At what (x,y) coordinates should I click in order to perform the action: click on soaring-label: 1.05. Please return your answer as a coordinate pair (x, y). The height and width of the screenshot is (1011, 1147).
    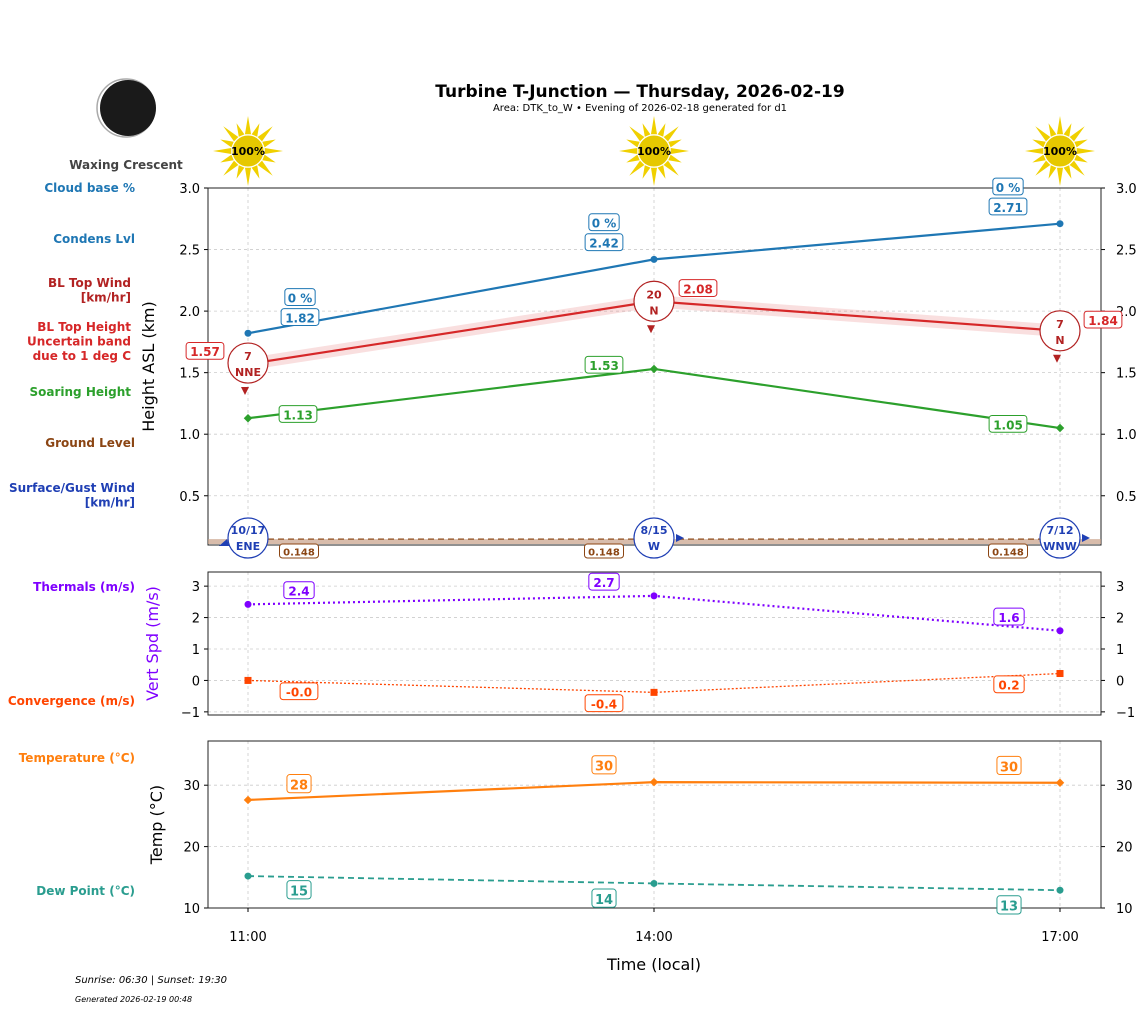
    Looking at the image, I should click on (1008, 425).